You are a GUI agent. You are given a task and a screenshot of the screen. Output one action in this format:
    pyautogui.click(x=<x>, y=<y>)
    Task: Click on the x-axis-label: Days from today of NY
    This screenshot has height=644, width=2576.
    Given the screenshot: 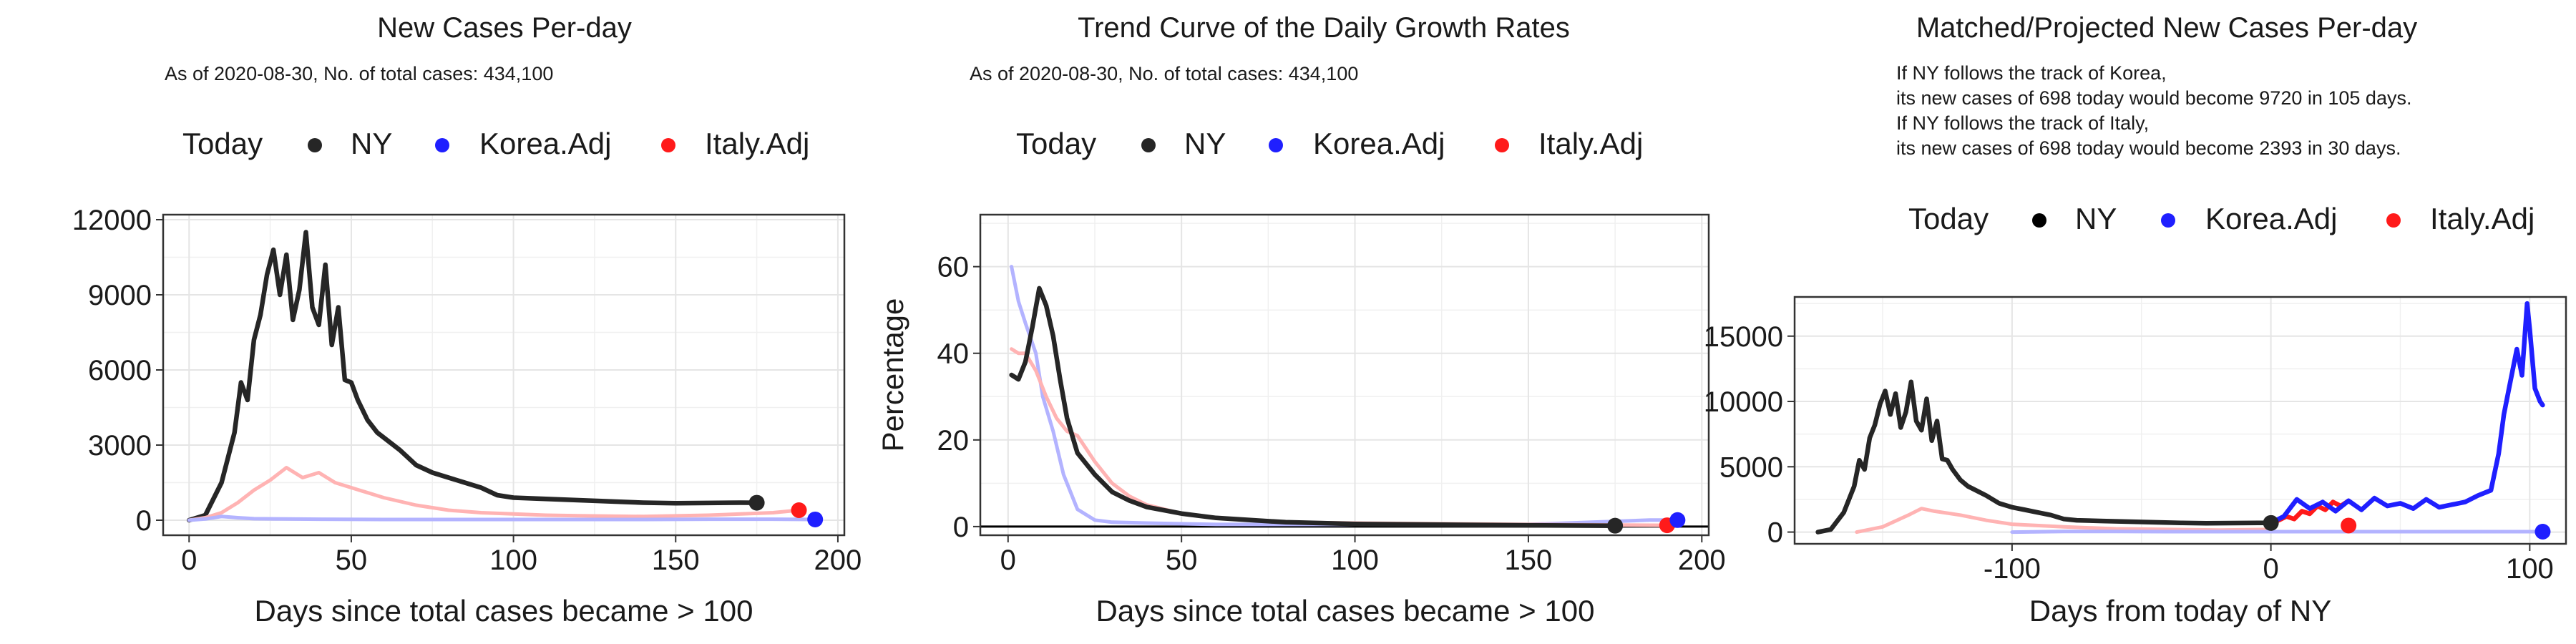 What is the action you would take?
    pyautogui.click(x=2180, y=611)
    